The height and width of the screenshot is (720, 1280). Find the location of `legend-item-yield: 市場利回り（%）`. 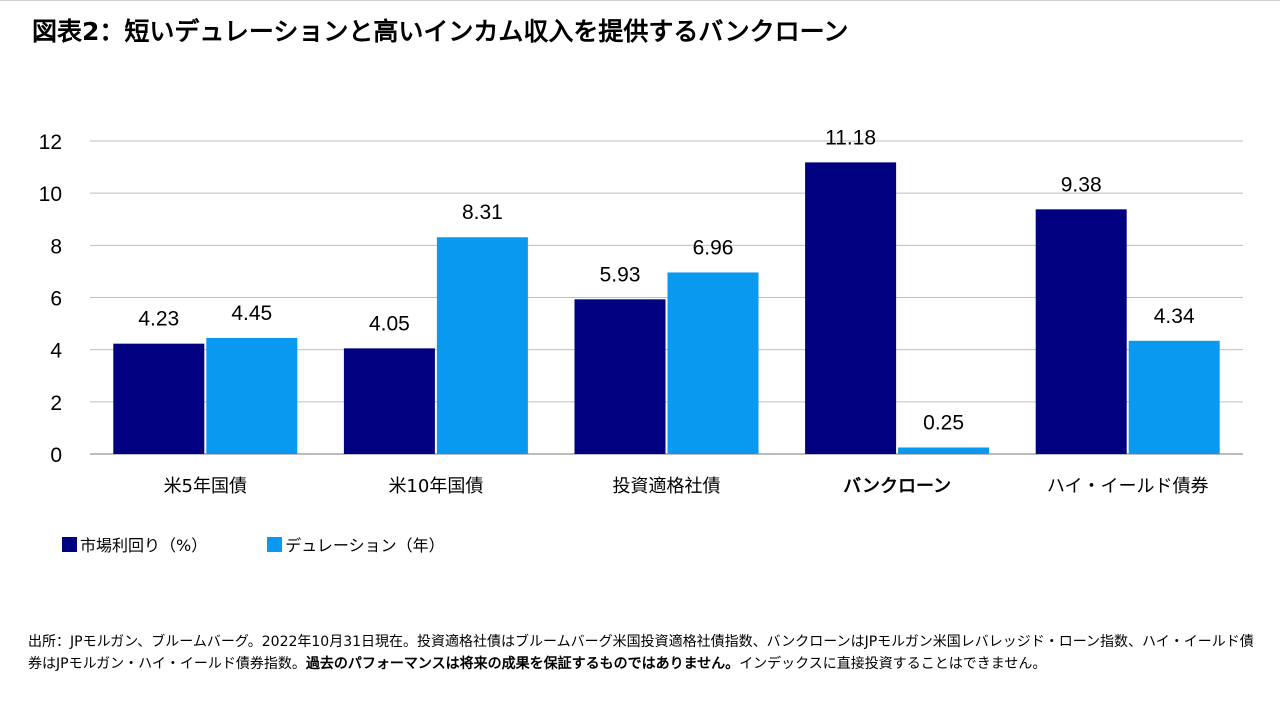

legend-item-yield: 市場利回り（%） is located at coordinates (134, 544).